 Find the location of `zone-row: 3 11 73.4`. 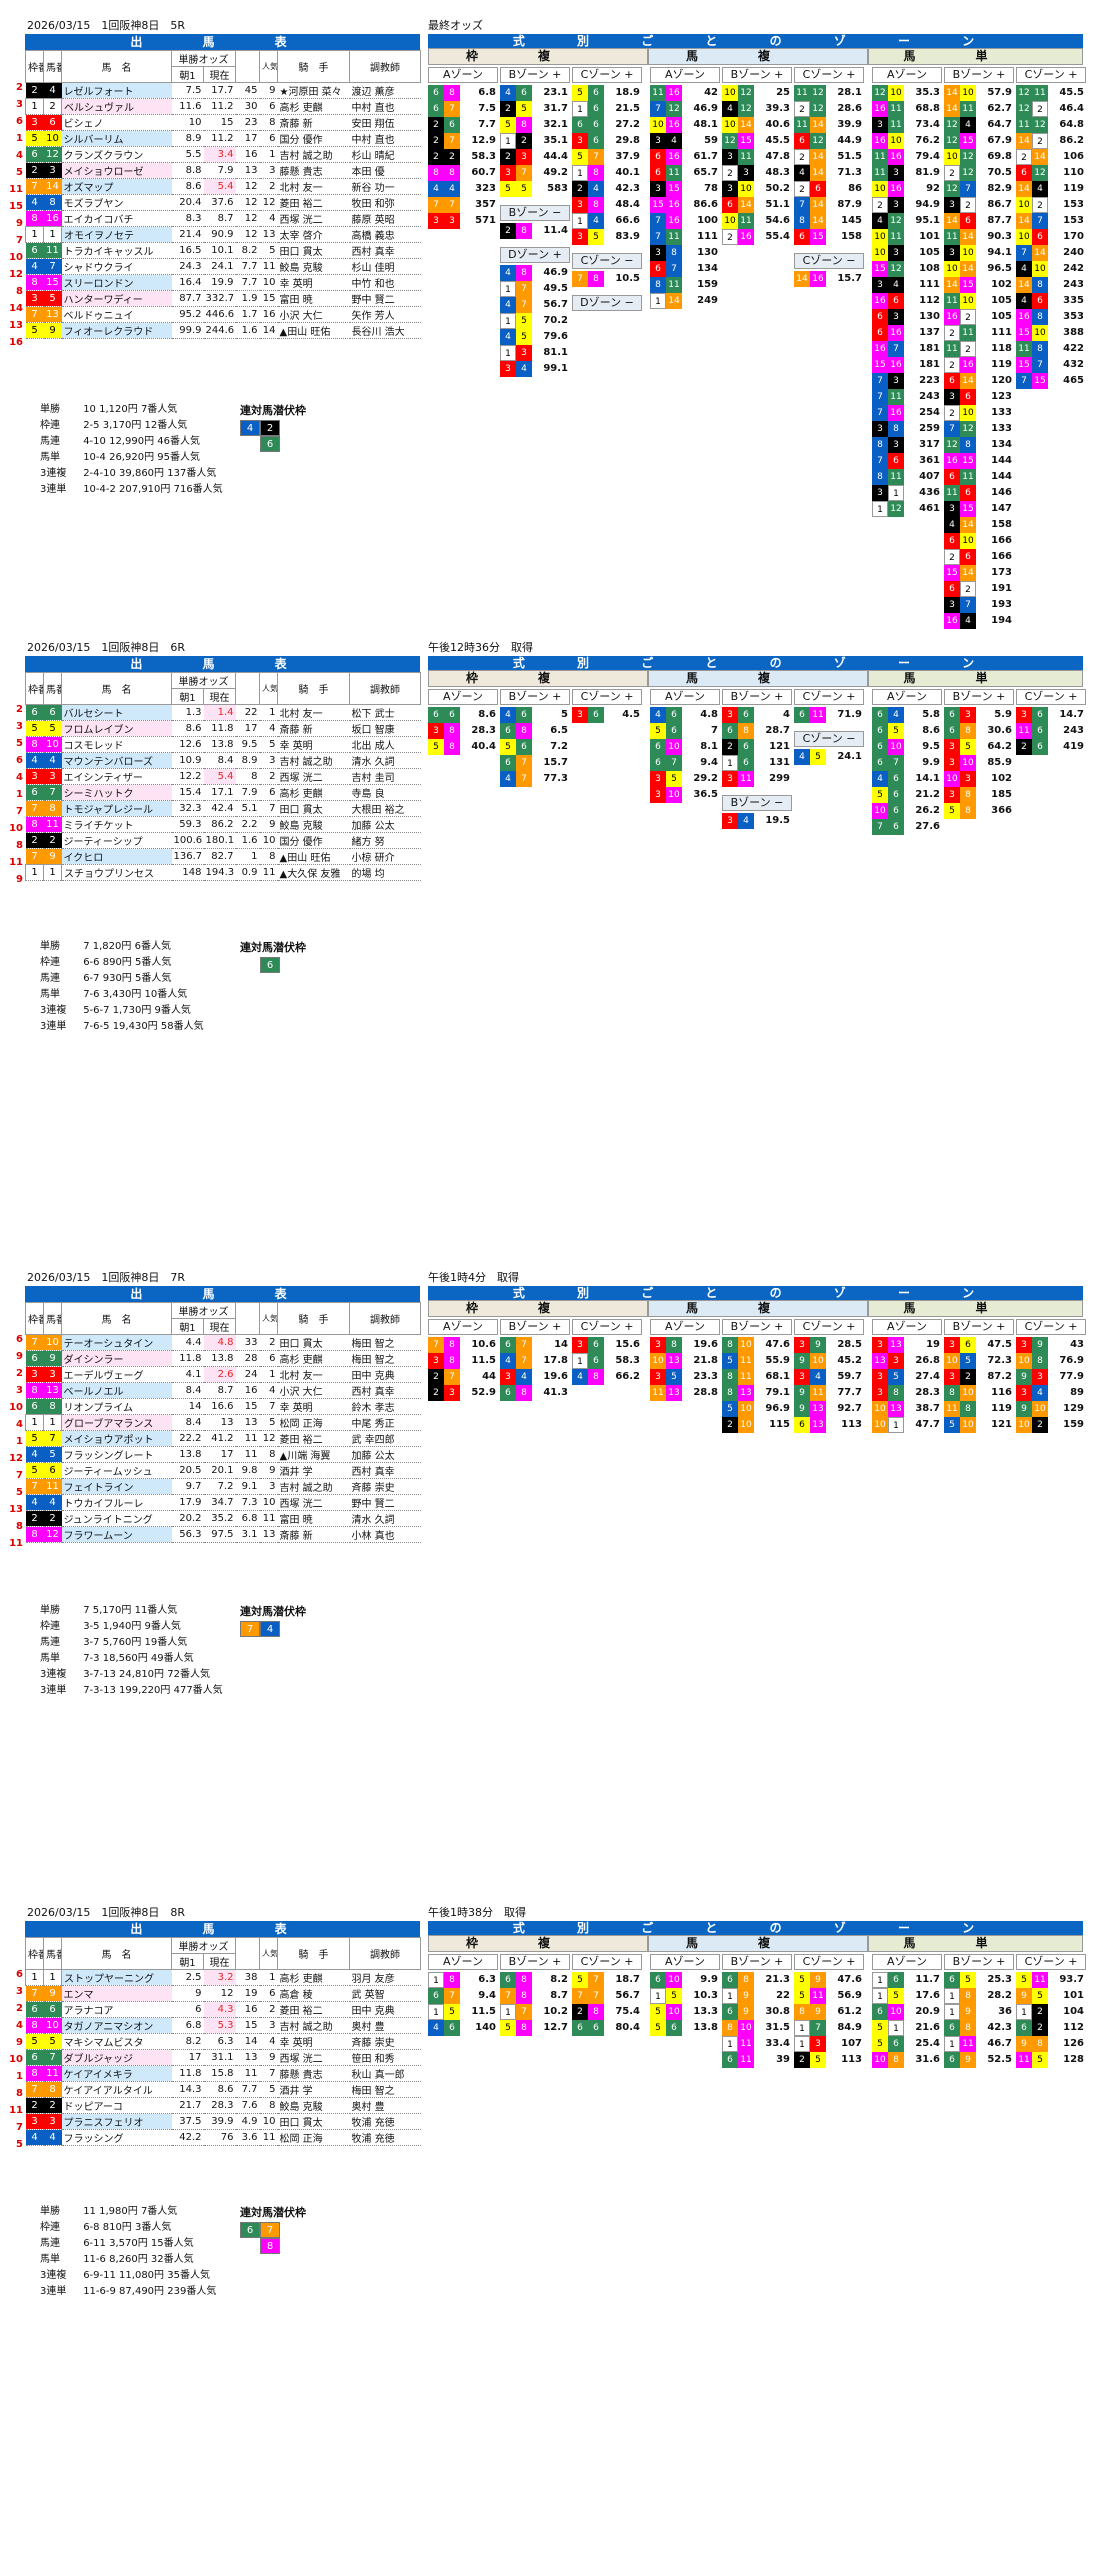

zone-row: 3 11 73.4 is located at coordinates (907, 125).